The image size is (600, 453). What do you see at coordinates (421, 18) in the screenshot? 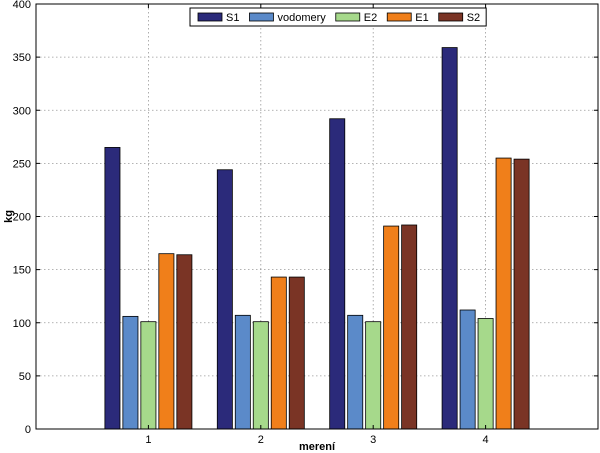
I see `legend-label-E1: E1` at bounding box center [421, 18].